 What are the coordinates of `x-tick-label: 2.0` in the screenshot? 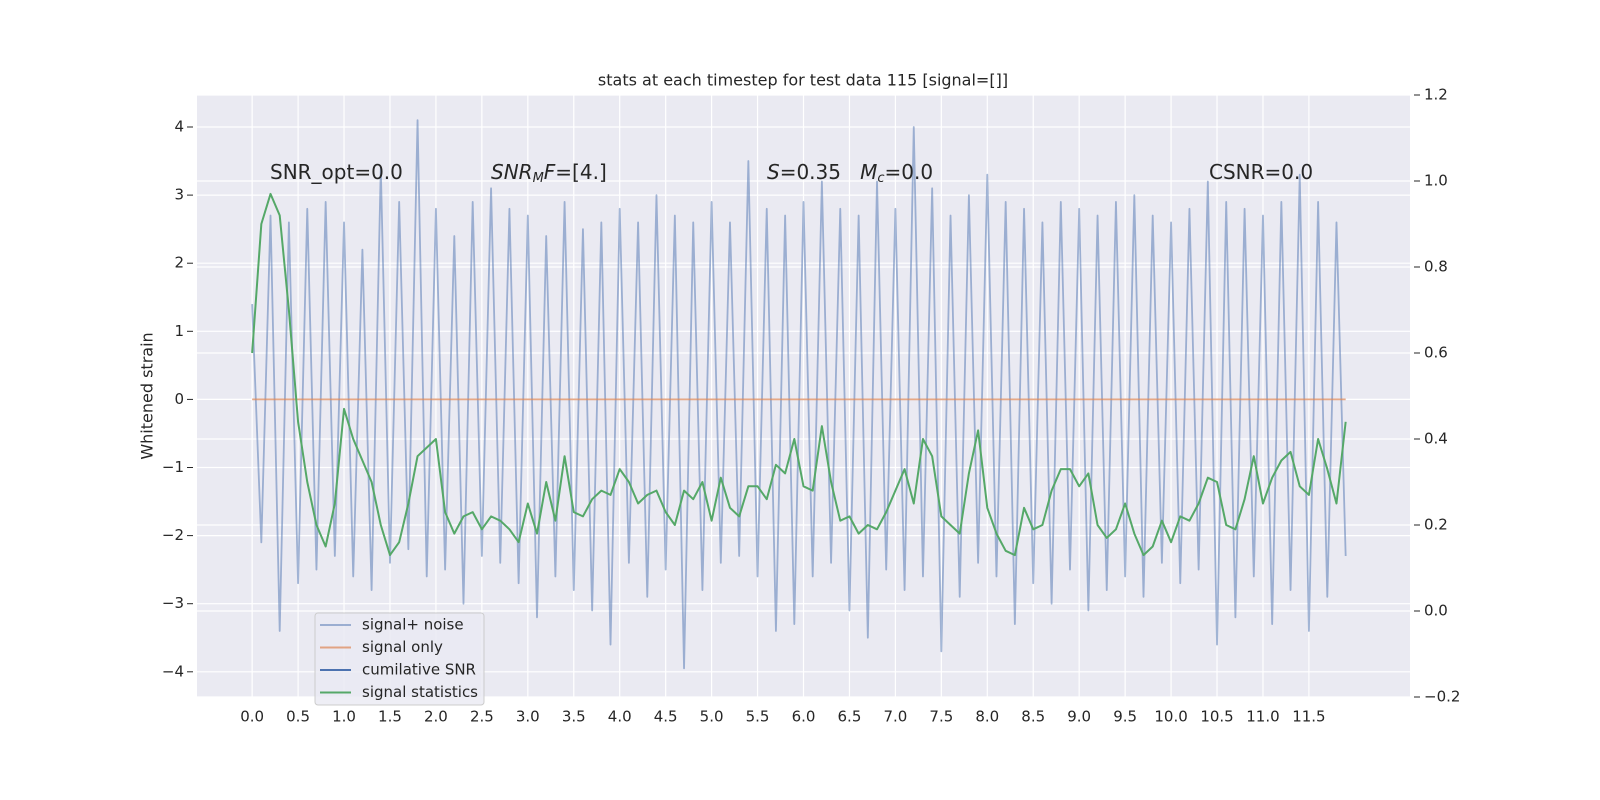 It's located at (436, 717).